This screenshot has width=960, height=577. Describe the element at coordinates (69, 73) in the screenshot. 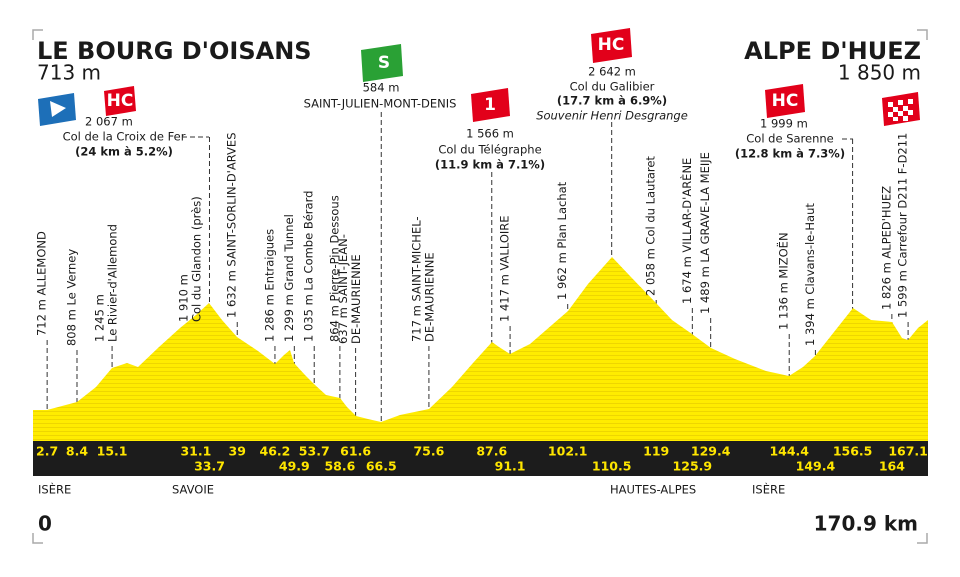

I see `start-altitude: 713 m` at that location.